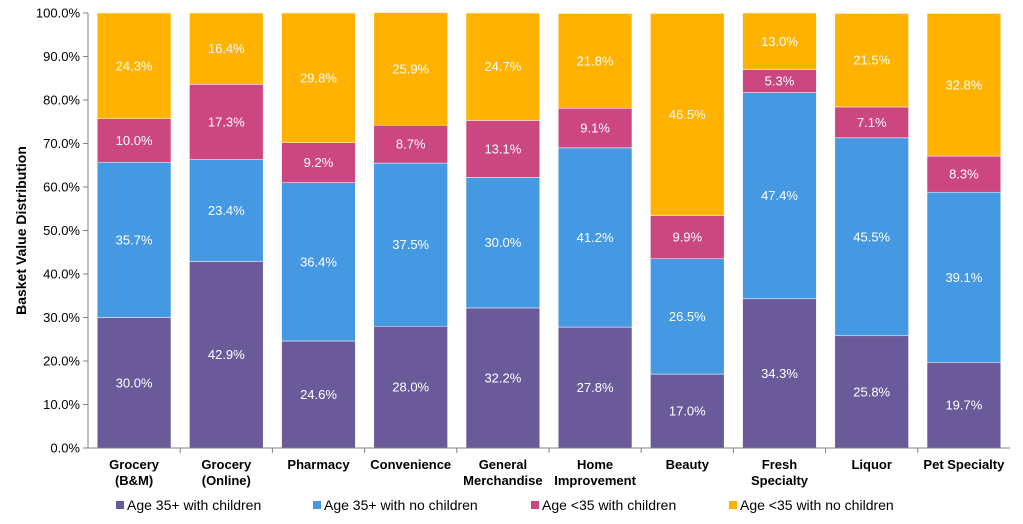 This screenshot has width=1023, height=524. I want to click on data-label: 21.5%, so click(871, 60).